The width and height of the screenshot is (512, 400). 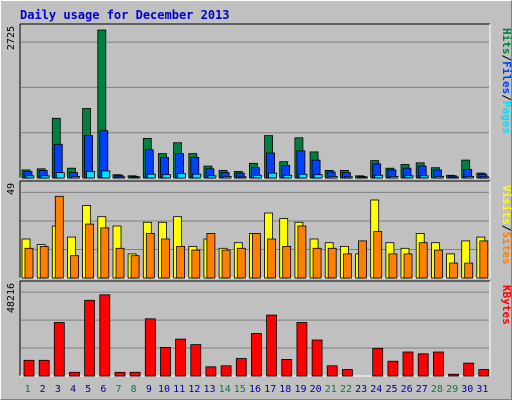 What do you see at coordinates (506, 205) in the screenshot?
I see `visits-side-label-part: Visits` at bounding box center [506, 205].